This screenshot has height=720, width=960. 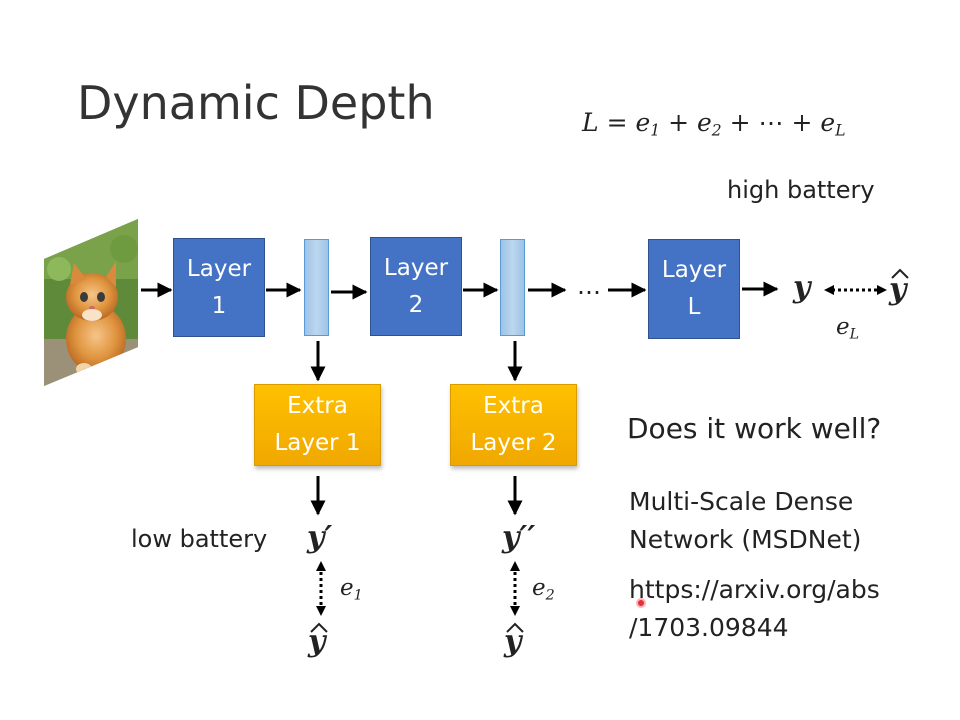 What do you see at coordinates (694, 307) in the screenshot?
I see `layer-L-number: L` at bounding box center [694, 307].